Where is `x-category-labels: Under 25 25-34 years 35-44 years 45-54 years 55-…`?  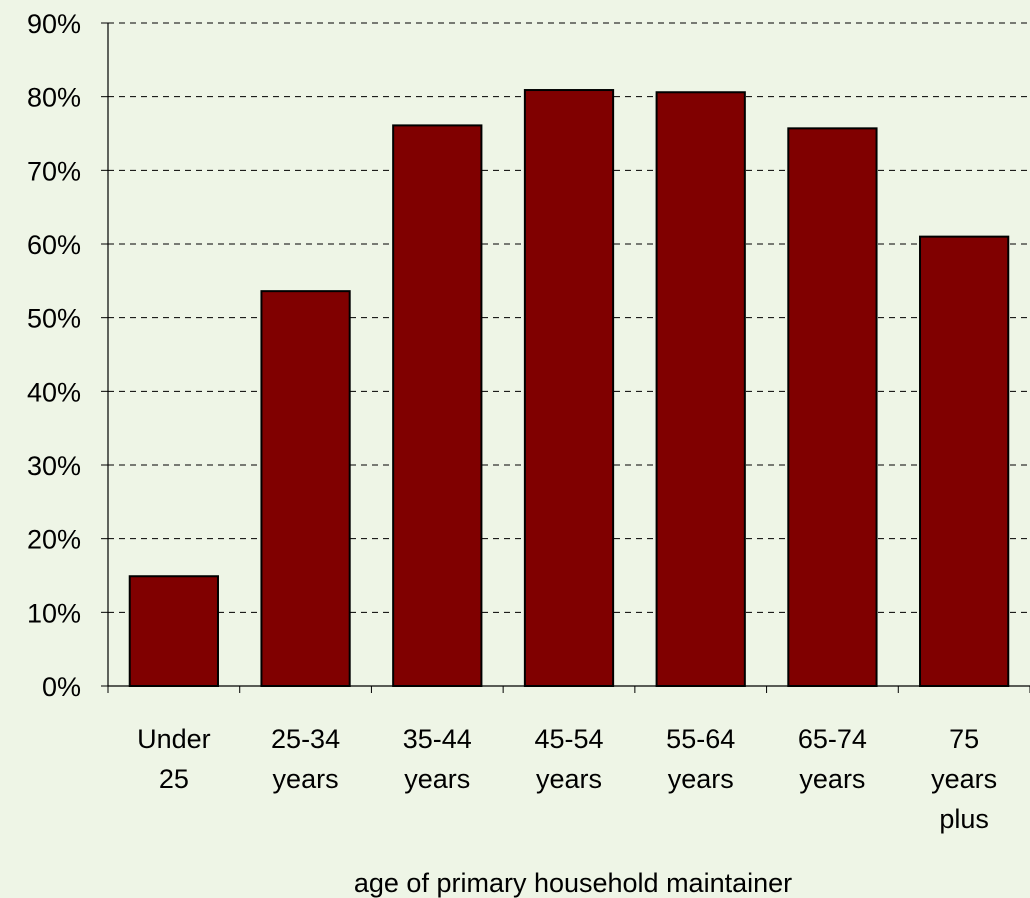
x-category-labels: Under 25 25-34 years 35-44 years 45-54 years 55-… is located at coordinates (567, 779).